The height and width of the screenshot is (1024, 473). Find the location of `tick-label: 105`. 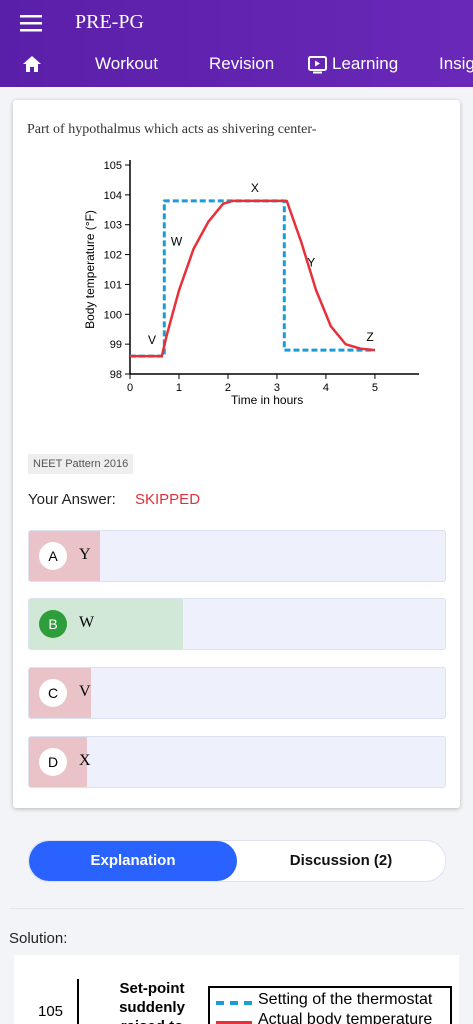

tick-label: 105 is located at coordinates (51, 1011).